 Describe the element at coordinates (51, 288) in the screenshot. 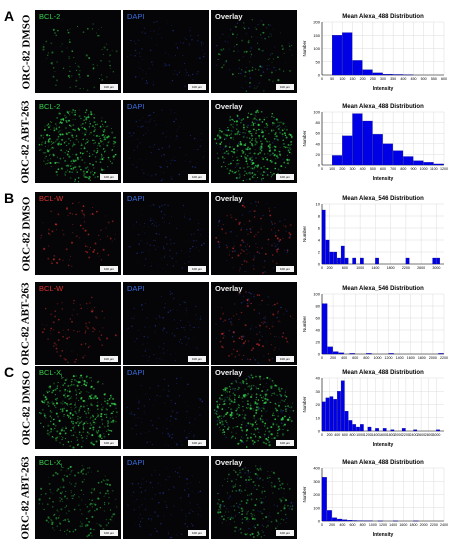

I see `marker-name: BCL-W` at that location.